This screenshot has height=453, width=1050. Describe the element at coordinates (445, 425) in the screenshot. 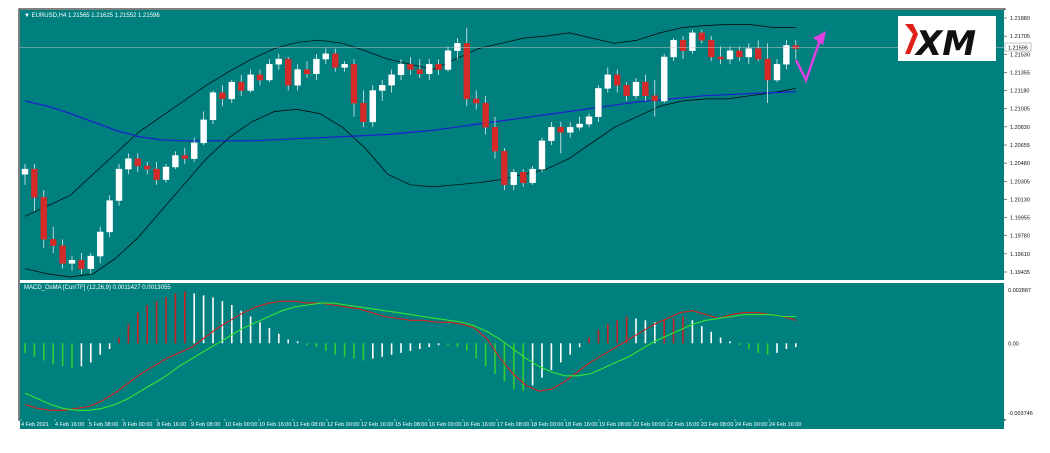

I see `time-tick-label: 16 Feb 00:00` at that location.